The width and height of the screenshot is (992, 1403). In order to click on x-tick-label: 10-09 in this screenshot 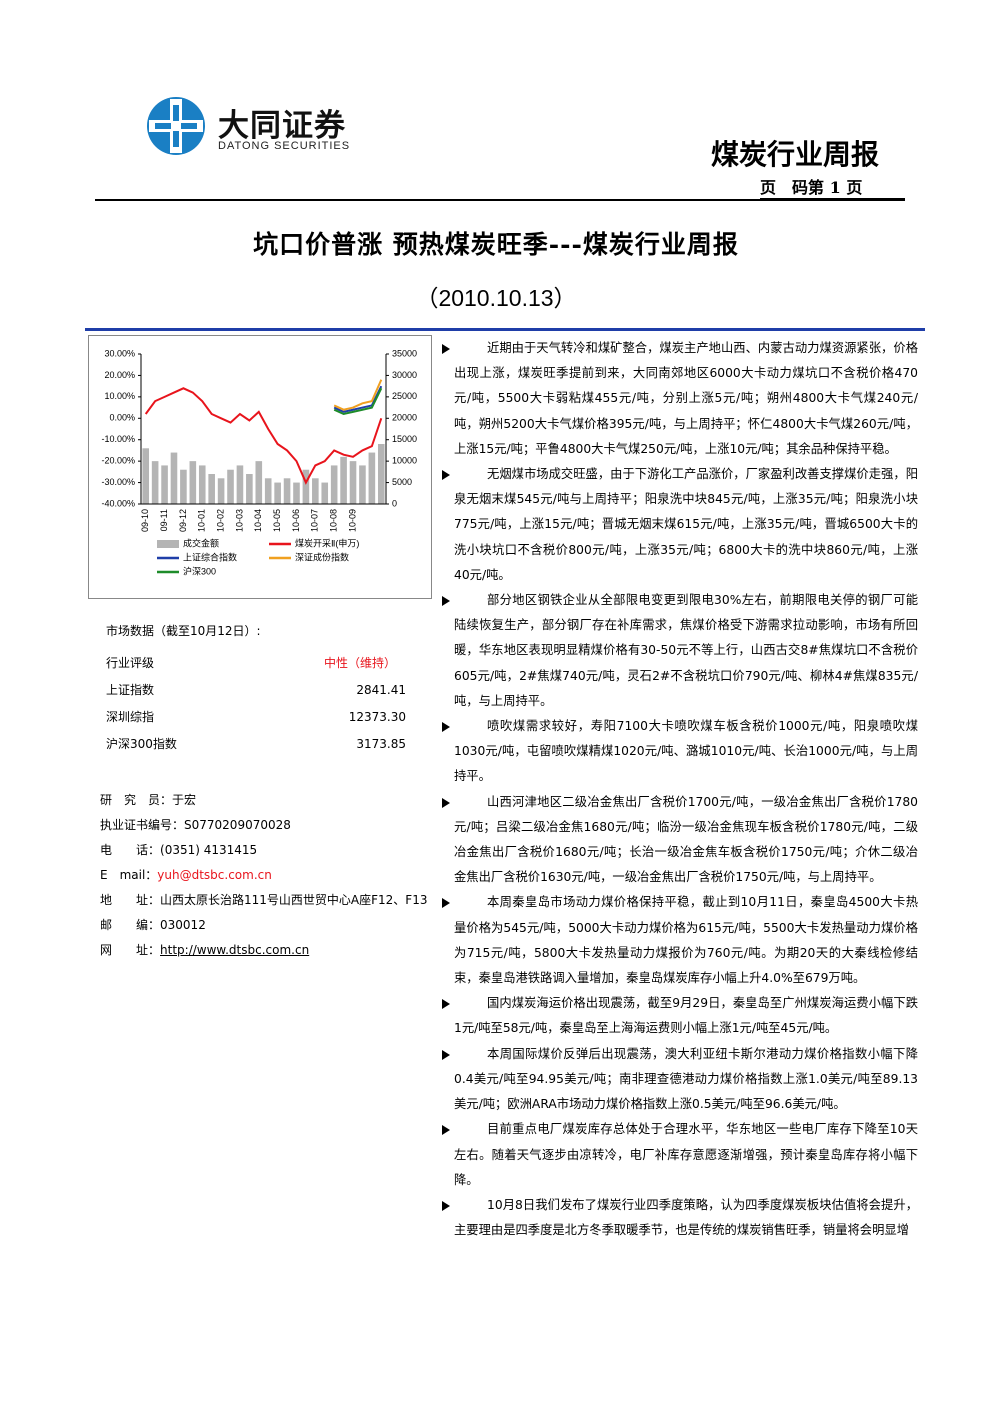, I will do `click(352, 520)`.